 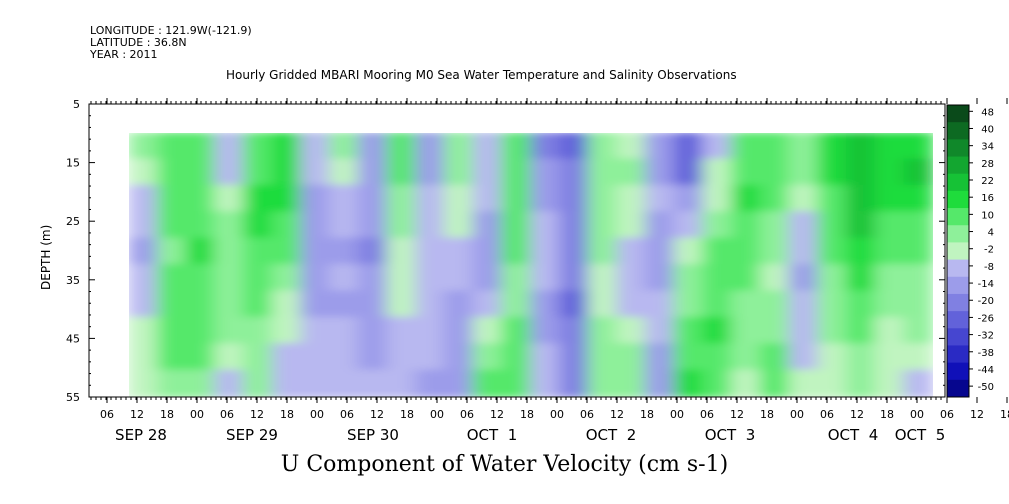 I want to click on x-hour-label: 06, so click(x=587, y=414).